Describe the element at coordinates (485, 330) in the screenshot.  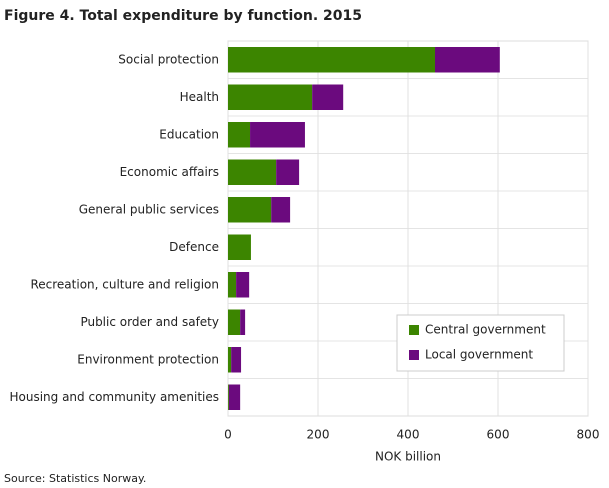
I see `legend-label: Central government` at that location.